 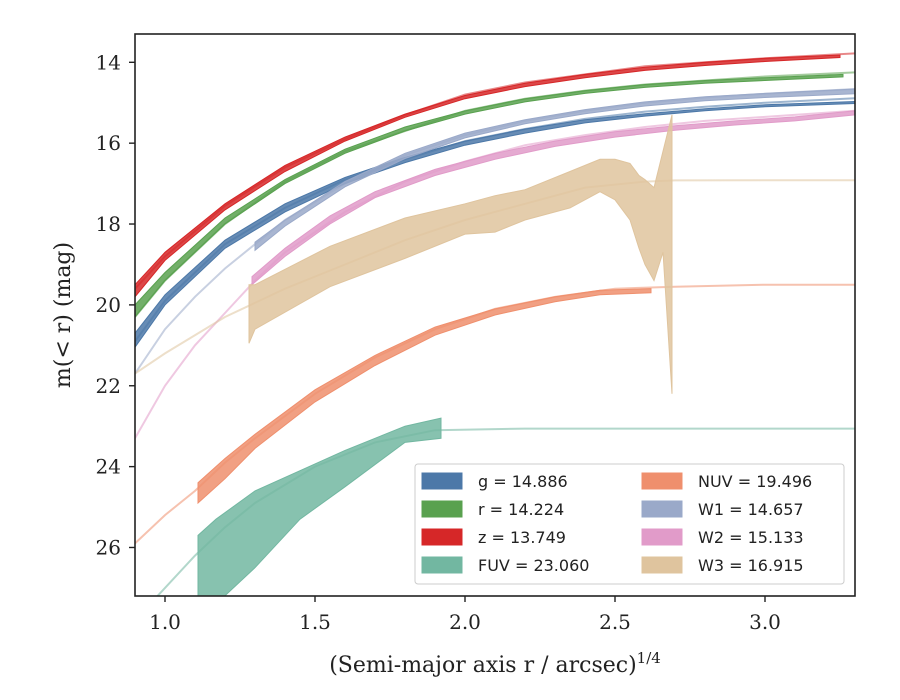 I want to click on legend-swatch-g, so click(x=442, y=481).